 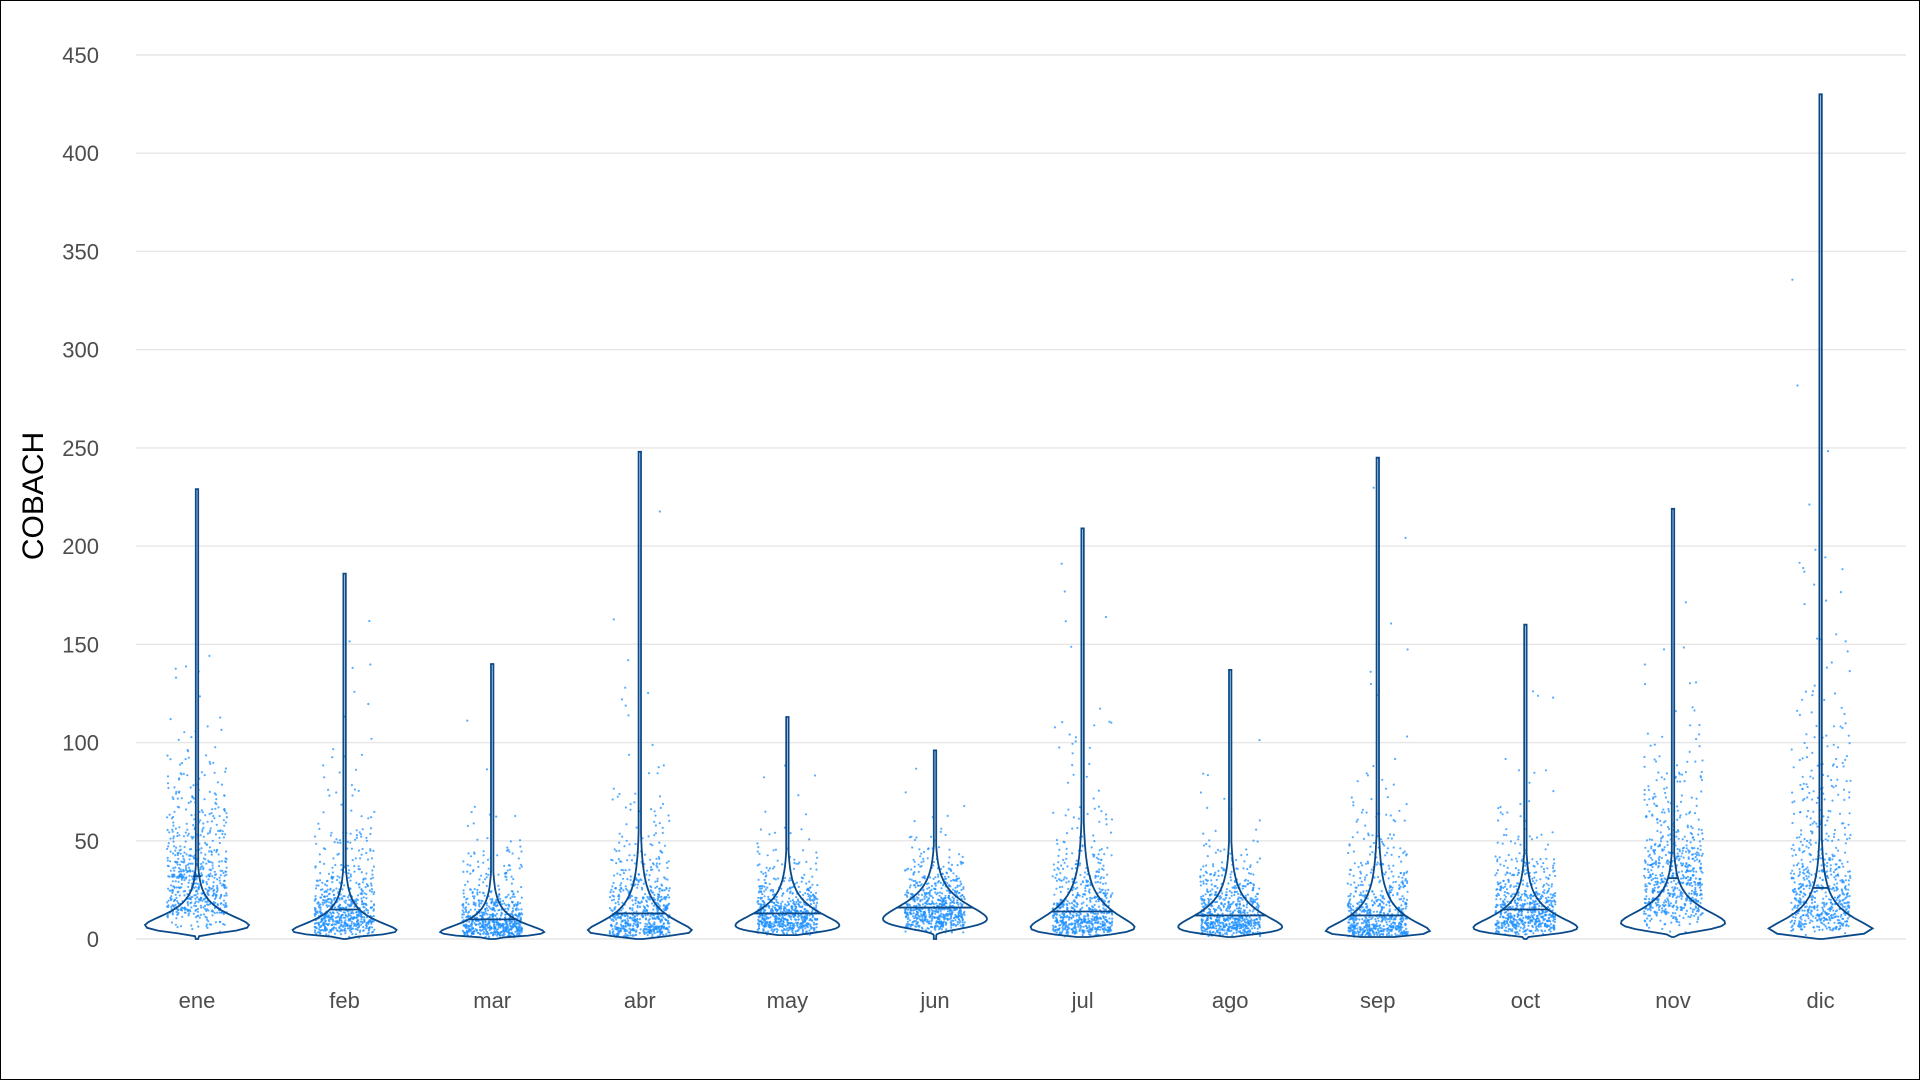 What do you see at coordinates (87, 841) in the screenshot?
I see `y-tick-label: 50` at bounding box center [87, 841].